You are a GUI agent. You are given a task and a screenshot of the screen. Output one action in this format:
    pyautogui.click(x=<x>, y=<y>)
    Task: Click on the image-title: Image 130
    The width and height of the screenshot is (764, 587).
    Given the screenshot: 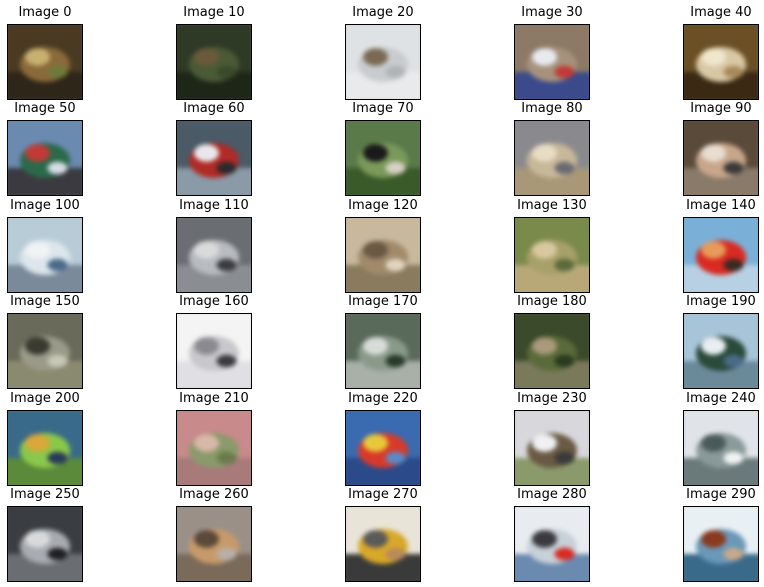 What is the action you would take?
    pyautogui.click(x=552, y=205)
    